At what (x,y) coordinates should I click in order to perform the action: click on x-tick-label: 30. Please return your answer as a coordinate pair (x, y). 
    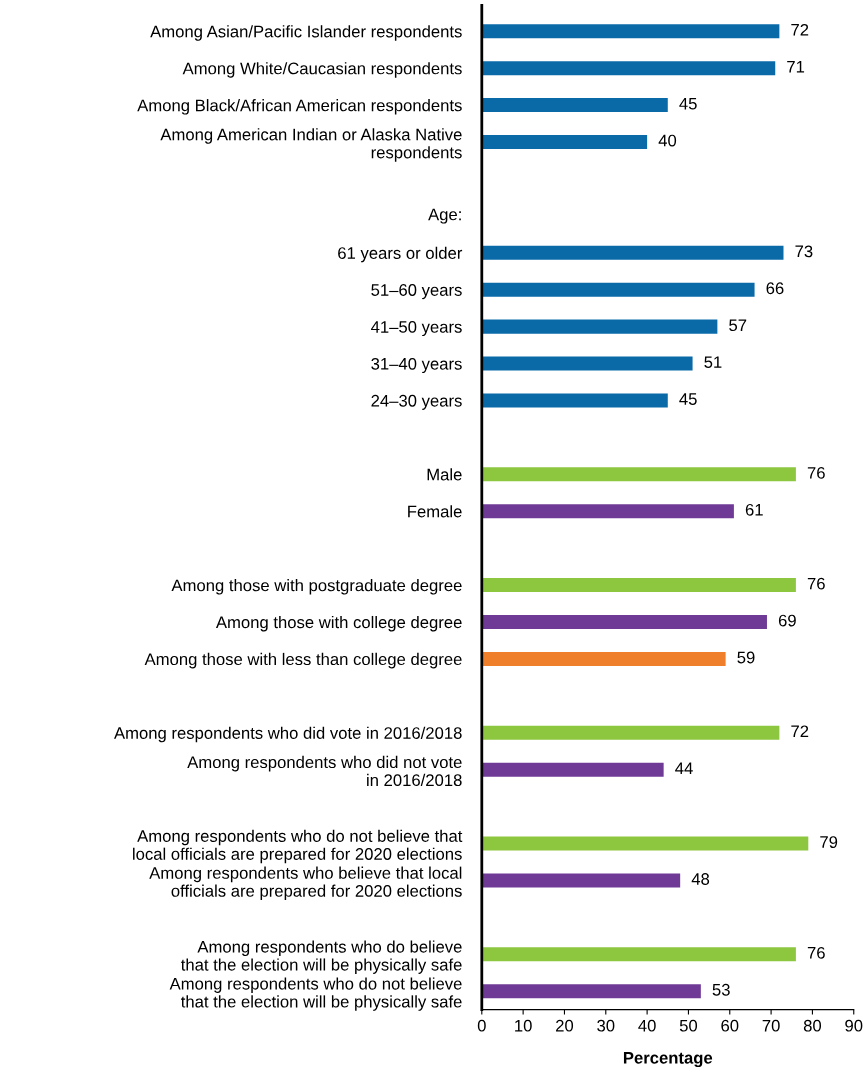
    Looking at the image, I should click on (606, 1025).